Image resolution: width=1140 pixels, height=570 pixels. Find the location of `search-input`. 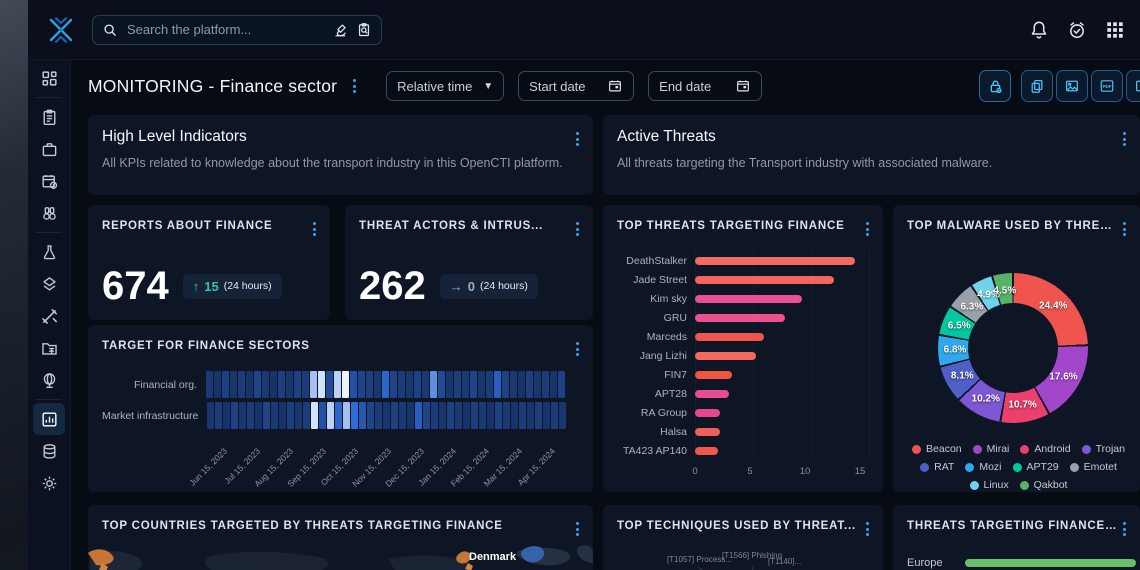

search-input is located at coordinates (225, 29).